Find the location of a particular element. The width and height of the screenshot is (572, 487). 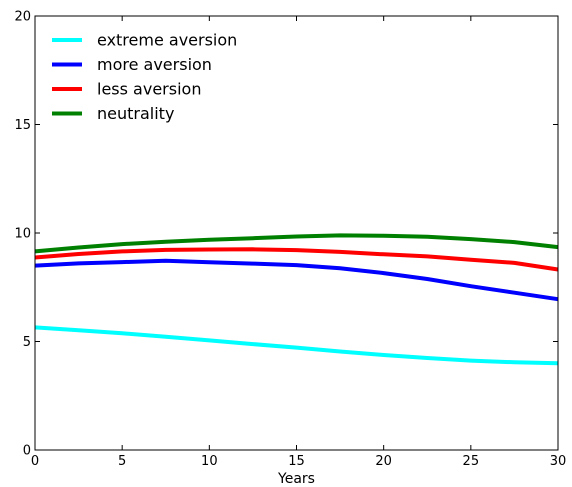

legend-label-1: more aversion is located at coordinates (154, 64).